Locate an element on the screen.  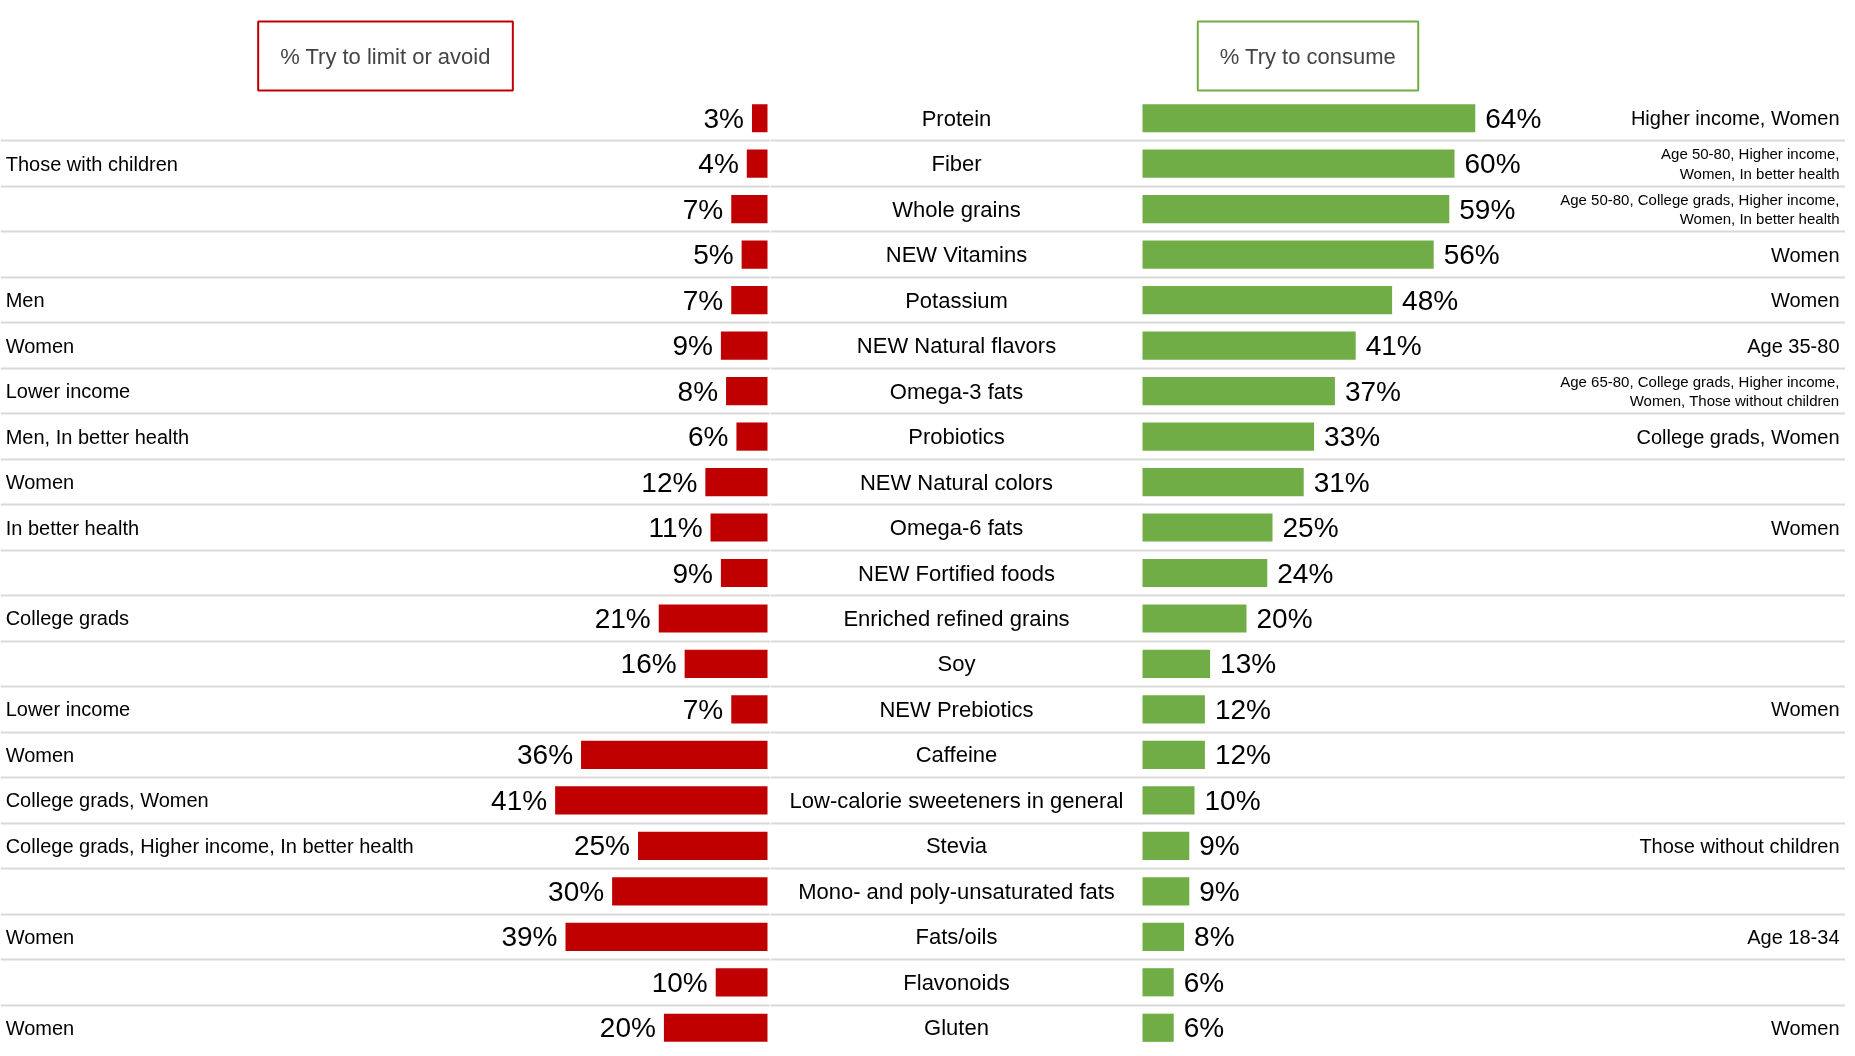
data-label: 60% is located at coordinates (1492, 164).